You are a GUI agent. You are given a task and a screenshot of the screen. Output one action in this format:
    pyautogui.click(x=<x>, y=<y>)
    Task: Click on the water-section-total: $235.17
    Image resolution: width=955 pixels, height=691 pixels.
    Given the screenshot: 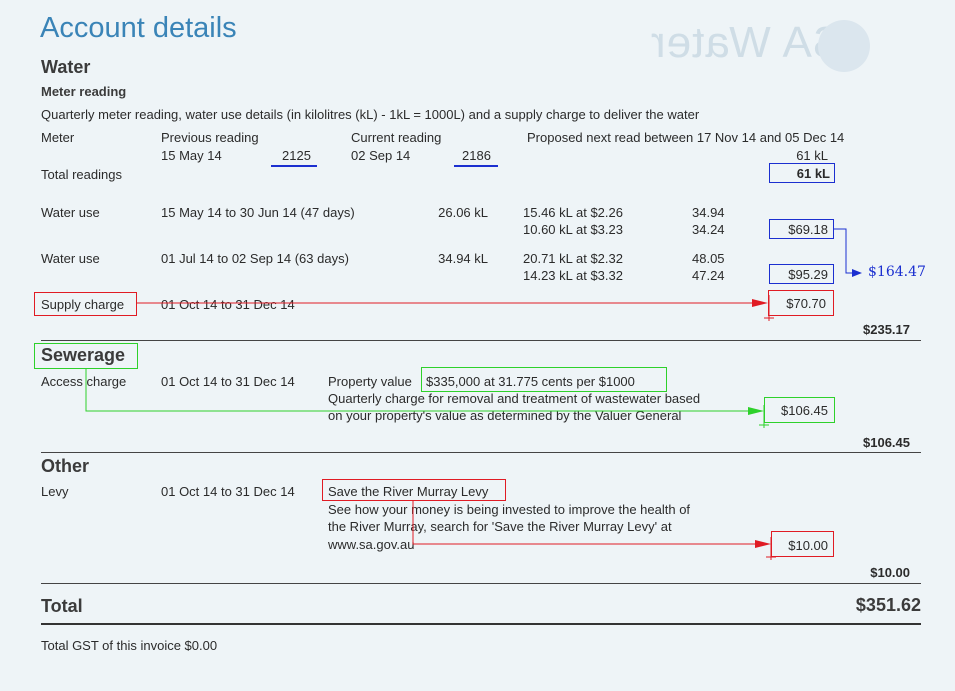 What is the action you would take?
    pyautogui.click(x=886, y=329)
    